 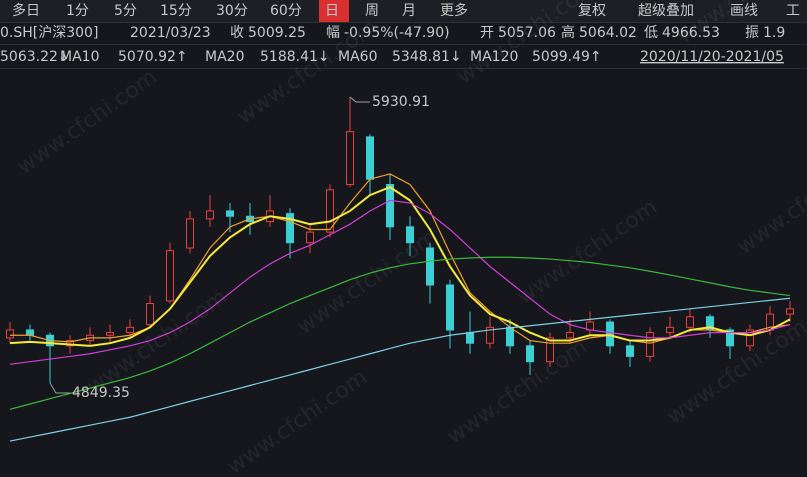 I want to click on period-tab: 多日, so click(x=26, y=10).